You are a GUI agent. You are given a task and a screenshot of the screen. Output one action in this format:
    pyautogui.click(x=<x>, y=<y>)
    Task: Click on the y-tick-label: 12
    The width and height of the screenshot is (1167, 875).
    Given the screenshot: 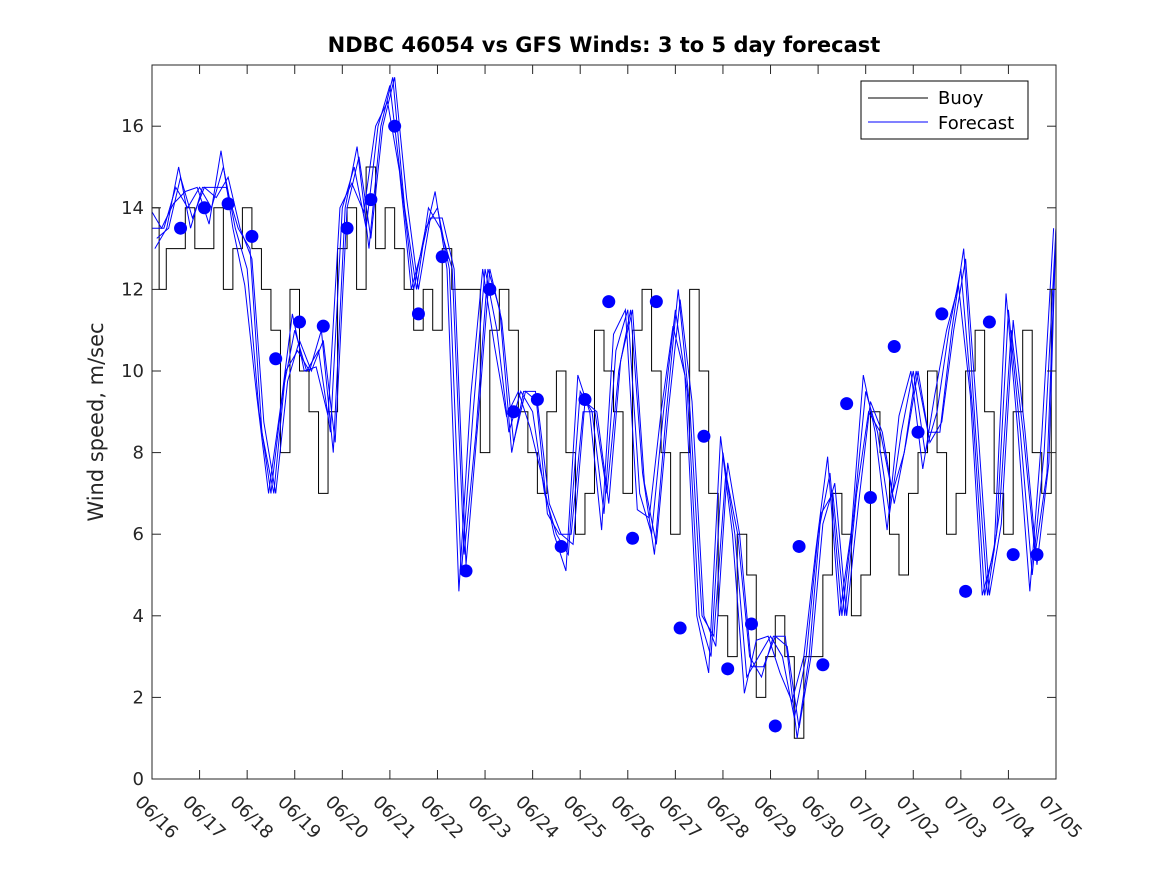 What is the action you would take?
    pyautogui.click(x=132, y=289)
    